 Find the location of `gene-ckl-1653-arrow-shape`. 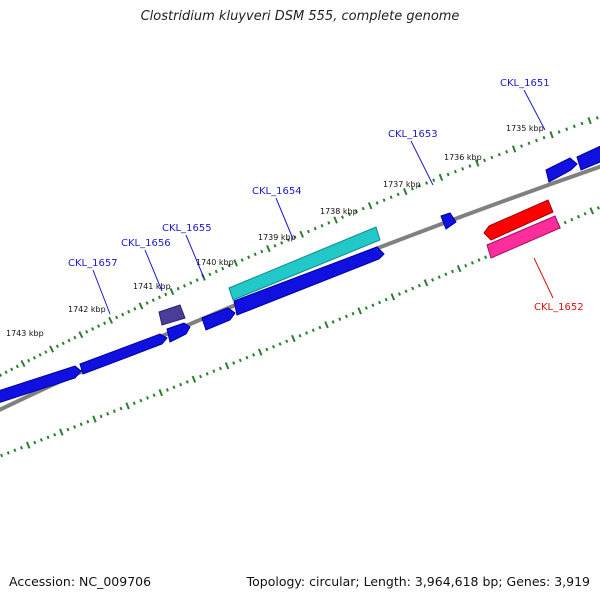

gene-ckl-1653-arrow-shape is located at coordinates (448, 221).